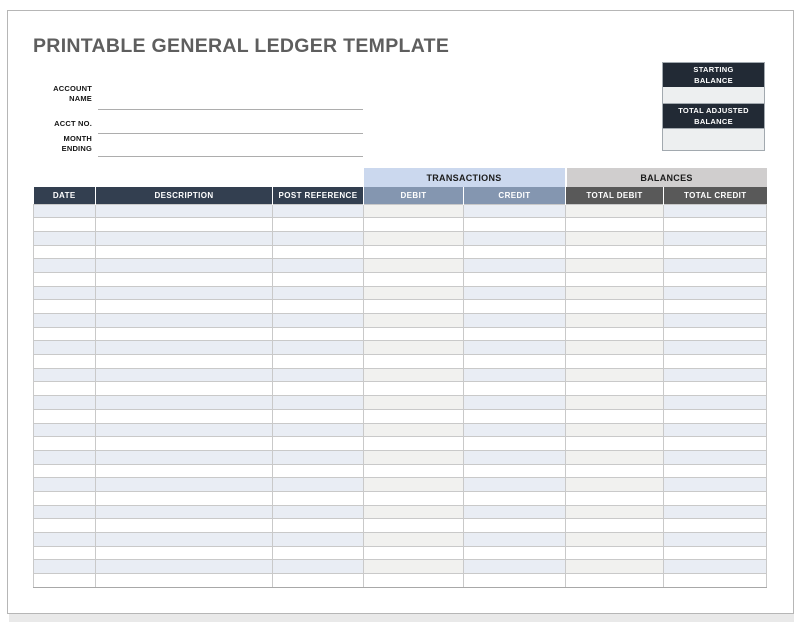  Describe the element at coordinates (713, 139) in the screenshot. I see `total-adjusted-balance-field` at that location.